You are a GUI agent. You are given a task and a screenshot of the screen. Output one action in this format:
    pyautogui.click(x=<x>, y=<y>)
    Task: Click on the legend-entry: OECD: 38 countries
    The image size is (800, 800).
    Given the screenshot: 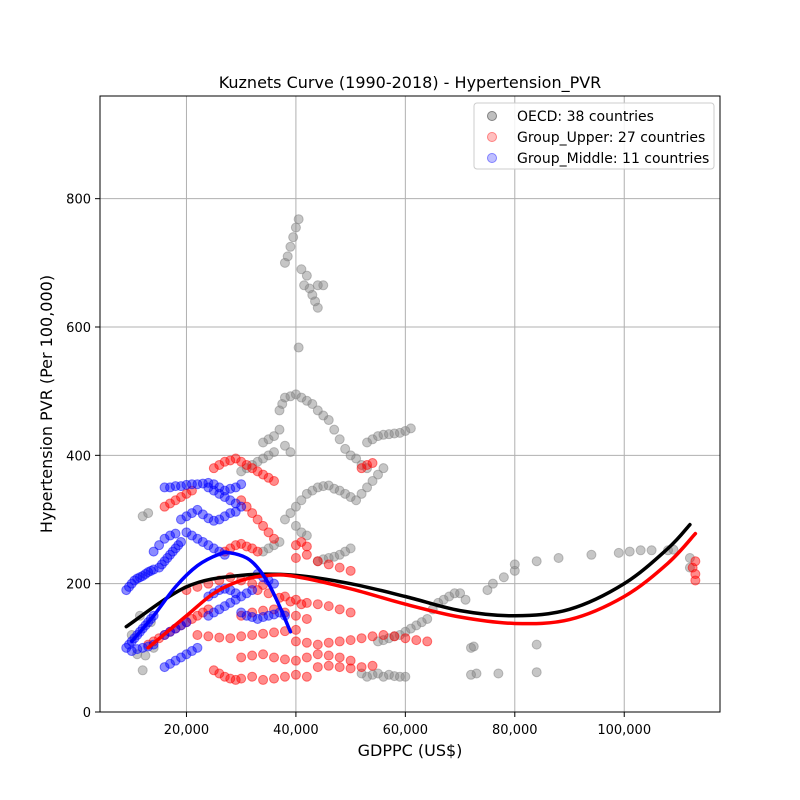 What is the action you would take?
    pyautogui.click(x=585, y=117)
    